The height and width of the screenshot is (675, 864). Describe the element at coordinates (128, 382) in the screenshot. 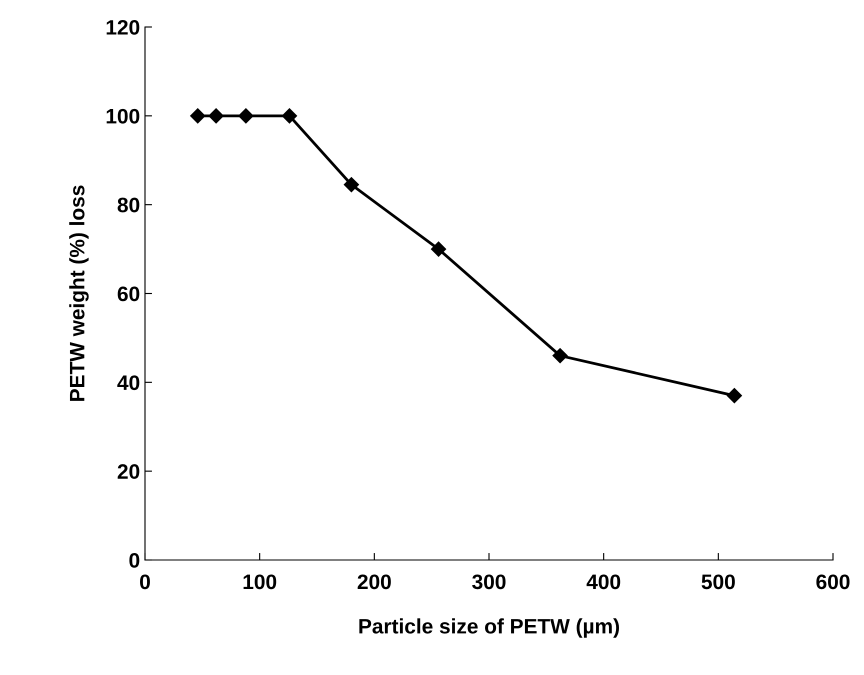

I see `y-tick-label: 40` at that location.